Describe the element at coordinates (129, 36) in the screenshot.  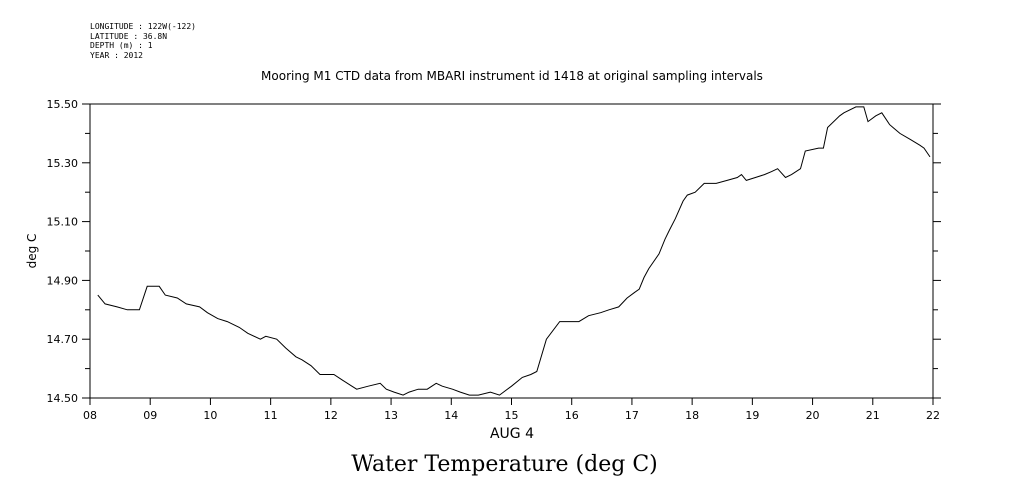
I see `metadata-latitude: LATITUDE : 36.8N` at that location.